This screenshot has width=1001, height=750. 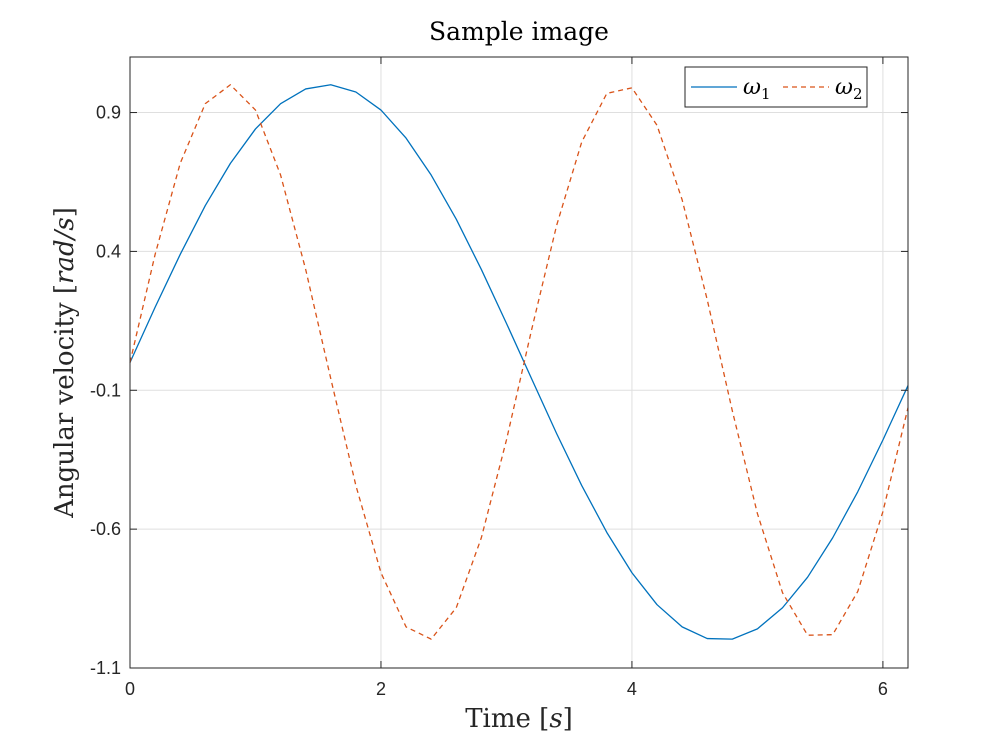 I want to click on y-tick-label: -0.1, so click(x=105, y=390).